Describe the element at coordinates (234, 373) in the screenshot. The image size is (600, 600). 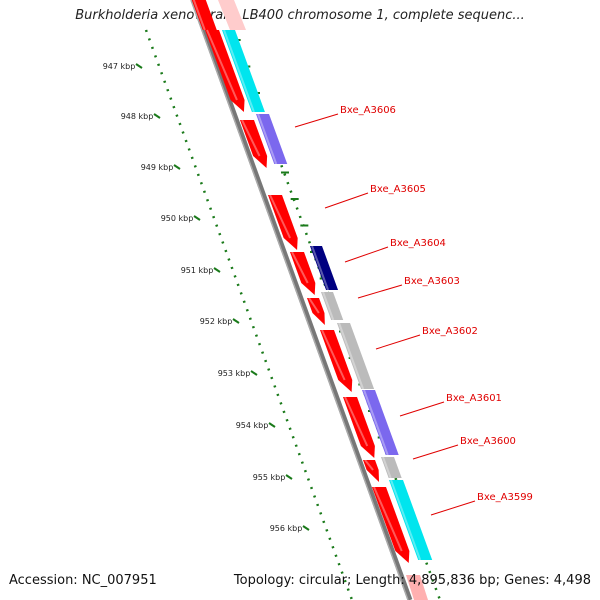
I see `scale-tick-label: 953 kbp` at that location.